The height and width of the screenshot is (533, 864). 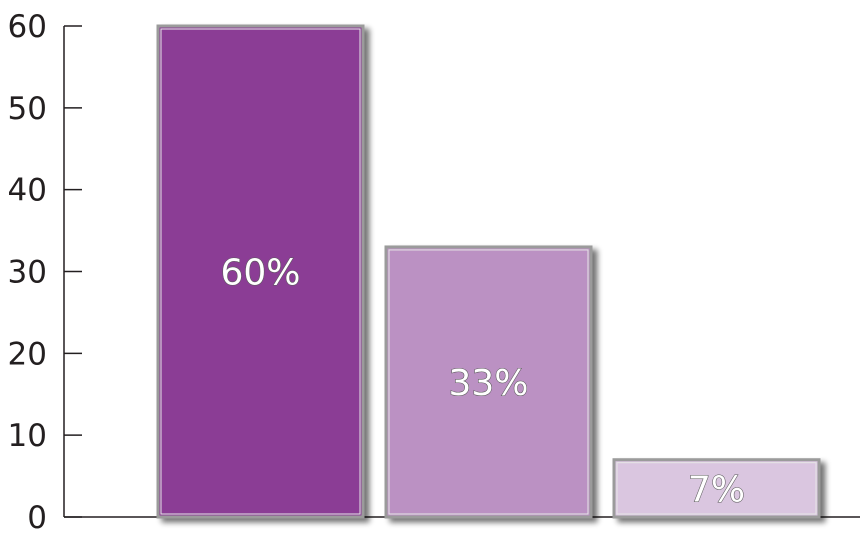 What do you see at coordinates (27, 191) in the screenshot?
I see `y-tick-label: 40` at bounding box center [27, 191].